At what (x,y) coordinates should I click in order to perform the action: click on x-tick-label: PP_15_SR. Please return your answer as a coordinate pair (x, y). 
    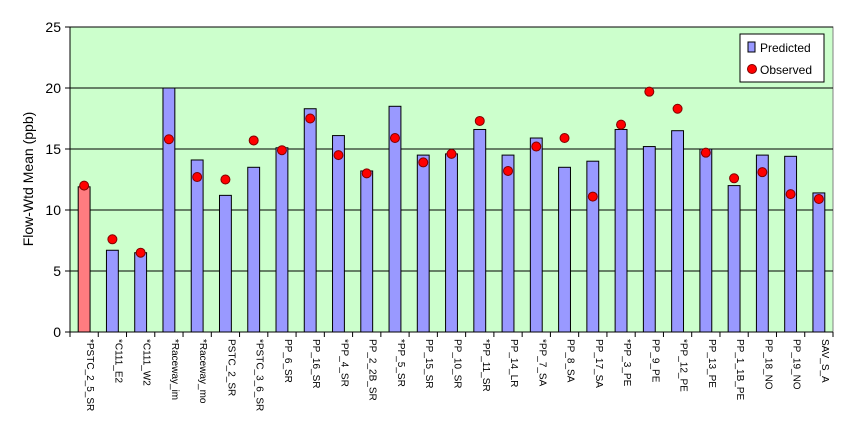
    Looking at the image, I should click on (428, 363).